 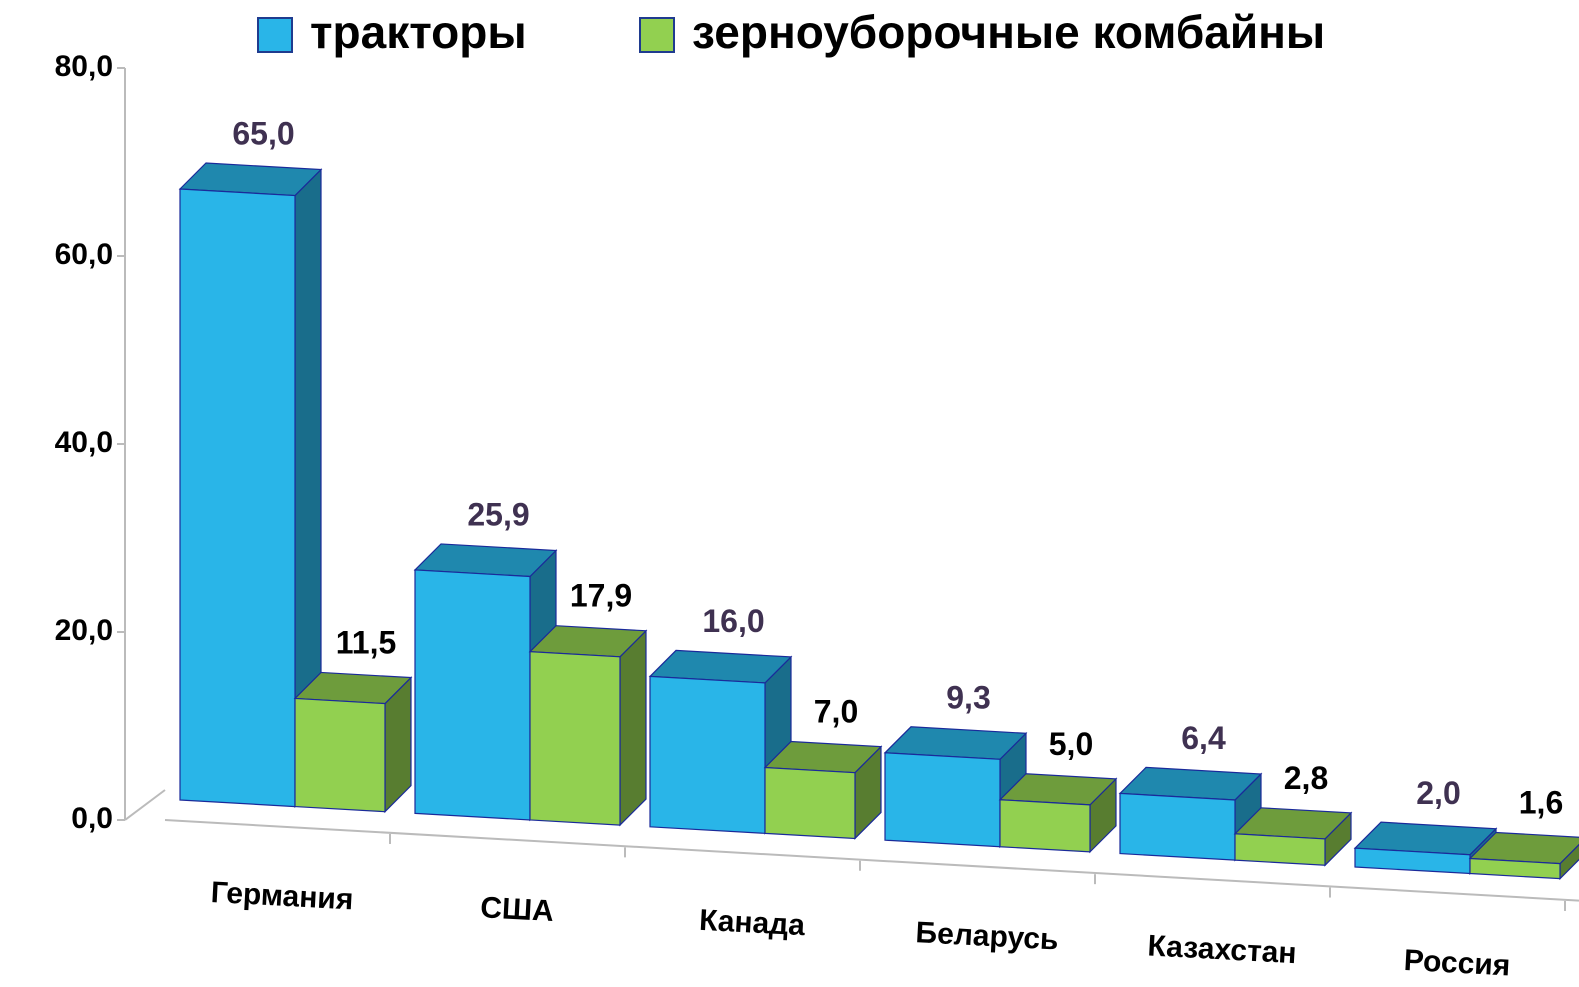 I want to click on x-tick-label: Россия, so click(x=1457, y=963).